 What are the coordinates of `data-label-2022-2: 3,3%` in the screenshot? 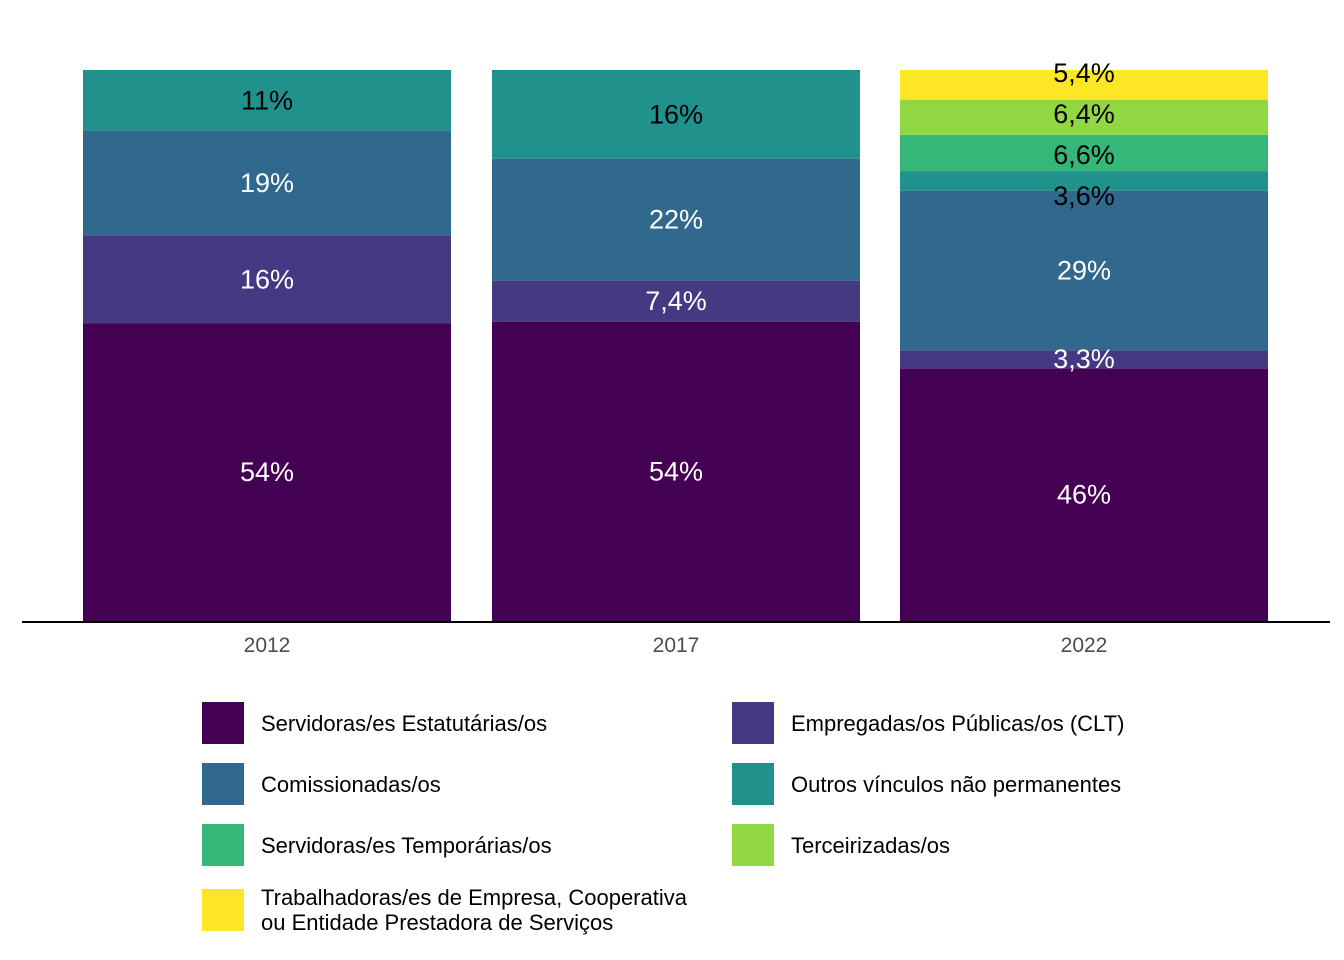 It's located at (1084, 359).